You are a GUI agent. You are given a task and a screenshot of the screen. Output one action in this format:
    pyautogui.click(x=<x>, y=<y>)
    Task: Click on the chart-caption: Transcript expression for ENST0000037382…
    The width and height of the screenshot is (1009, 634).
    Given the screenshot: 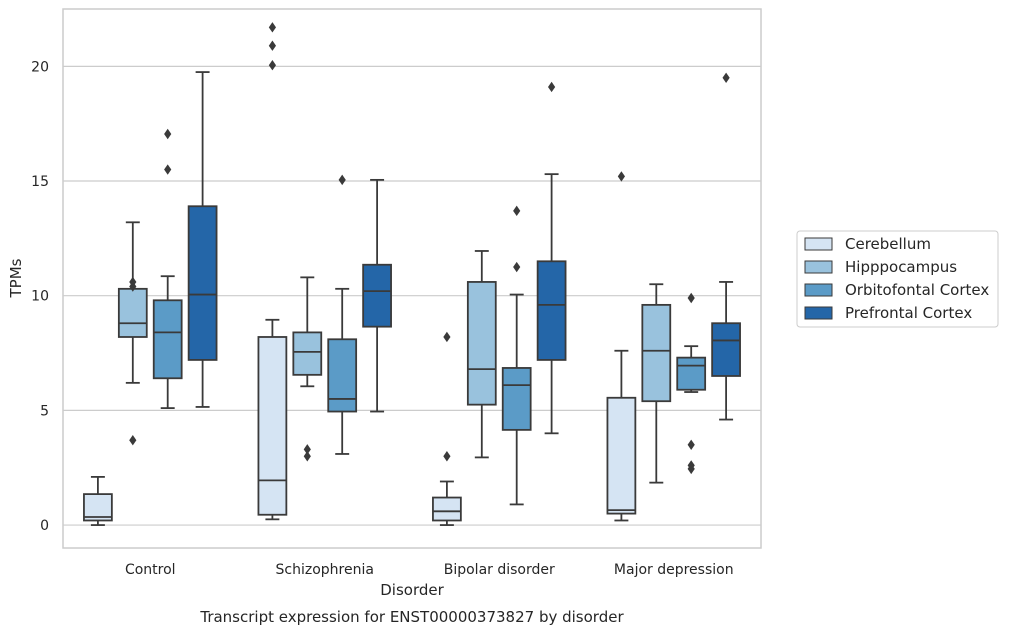 What is the action you would take?
    pyautogui.click(x=411, y=617)
    